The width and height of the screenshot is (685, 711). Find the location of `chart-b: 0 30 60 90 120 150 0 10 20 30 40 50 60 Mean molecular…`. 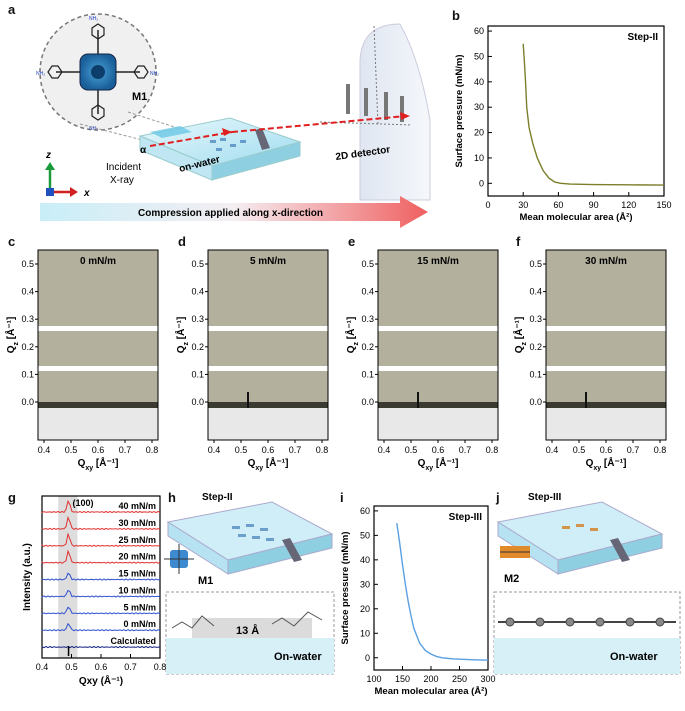

chart-b: 0 30 60 90 120 150 0 10 20 30 40 50 60 Mean molecular… is located at coordinates (563, 124).